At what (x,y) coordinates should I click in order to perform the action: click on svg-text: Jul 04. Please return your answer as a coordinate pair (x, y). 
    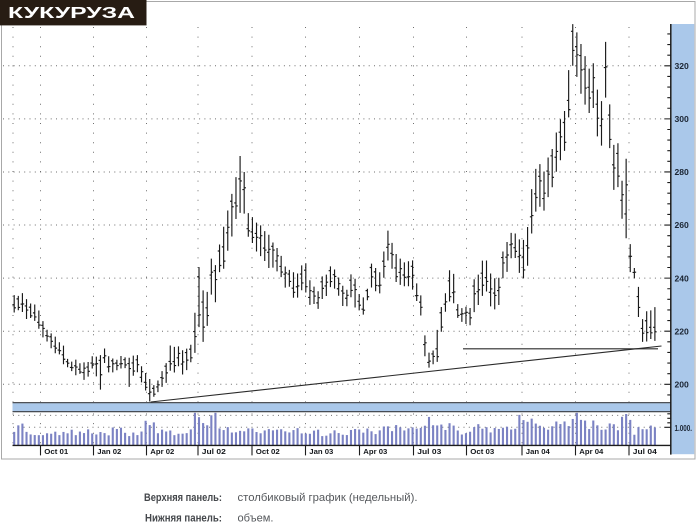
    Looking at the image, I should click on (645, 451).